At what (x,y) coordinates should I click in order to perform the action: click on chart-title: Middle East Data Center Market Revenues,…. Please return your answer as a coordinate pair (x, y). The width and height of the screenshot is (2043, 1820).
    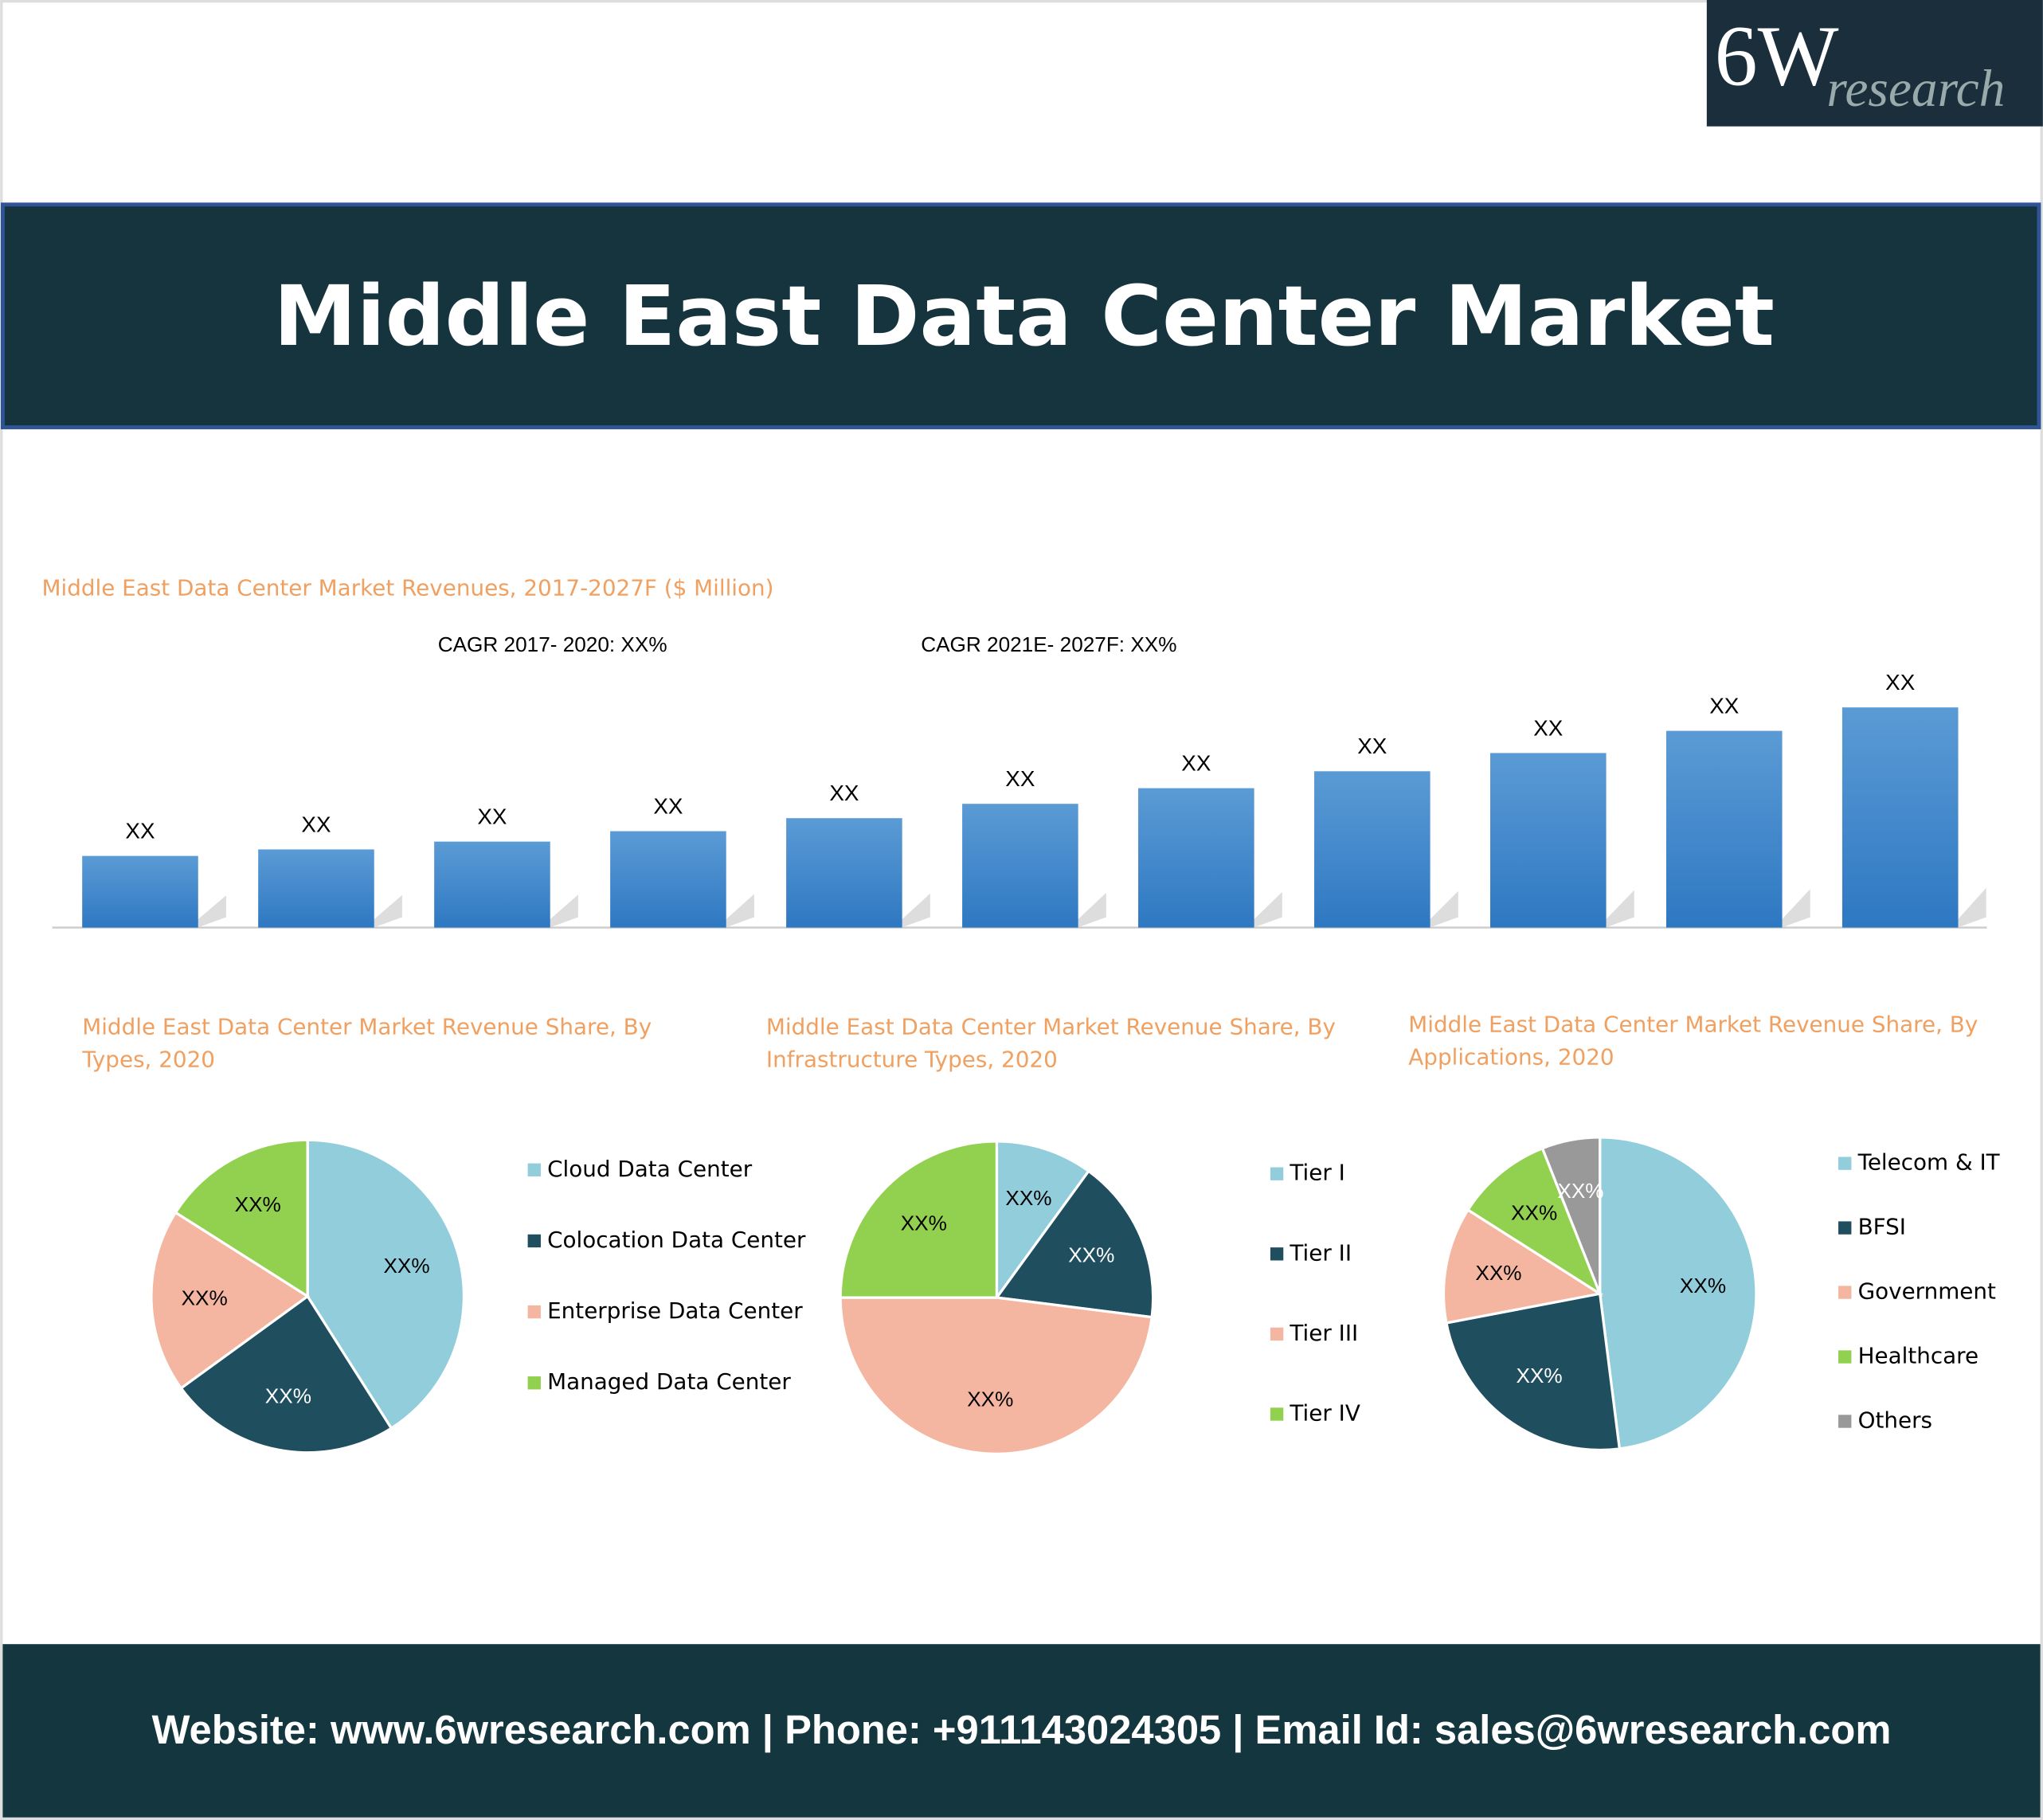
    Looking at the image, I should click on (407, 588).